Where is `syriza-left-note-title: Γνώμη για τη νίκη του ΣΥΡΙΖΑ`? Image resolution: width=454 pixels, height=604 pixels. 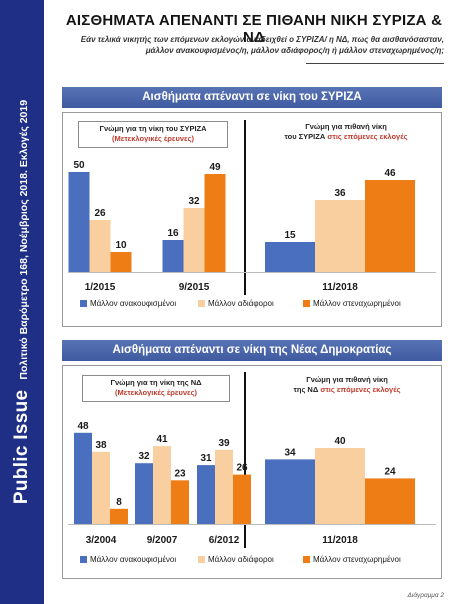
syriza-left-note-title: Γνώμη για τη νίκη του ΣΥΡΙΖΑ is located at coordinates (153, 128).